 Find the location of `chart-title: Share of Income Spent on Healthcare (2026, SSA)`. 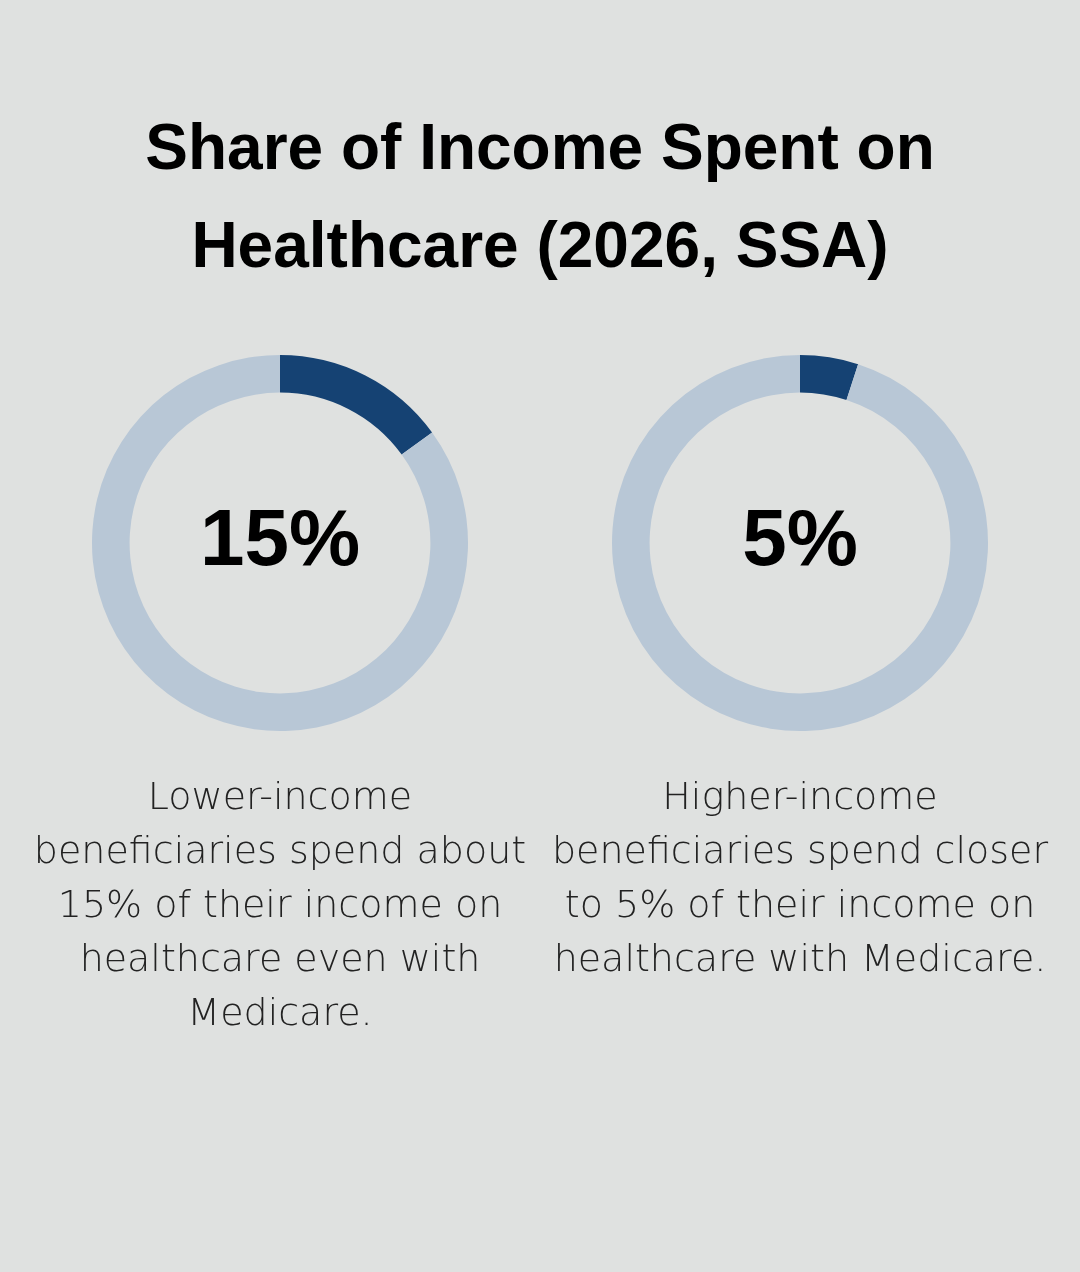

chart-title: Share of Income Spent on Healthcare (2026, SSA) is located at coordinates (540, 196).